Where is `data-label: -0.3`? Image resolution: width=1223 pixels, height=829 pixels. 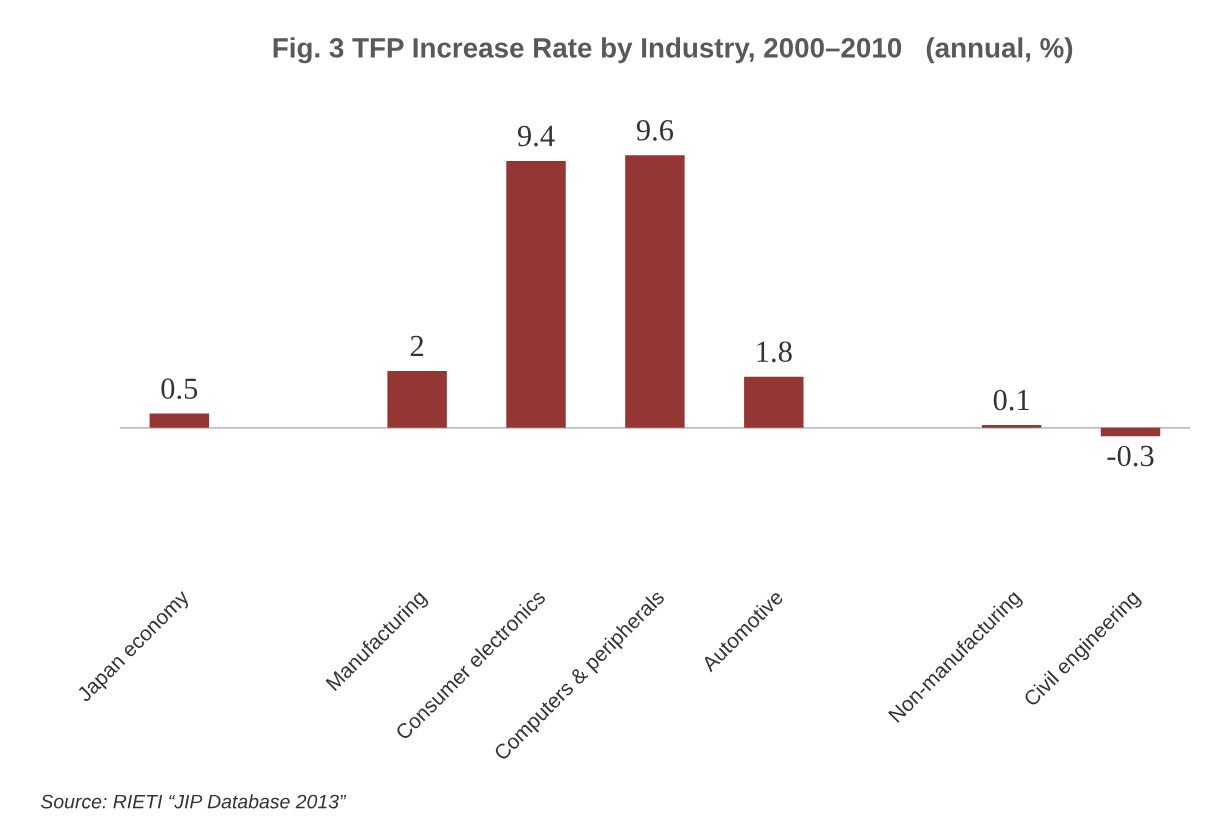 data-label: -0.3 is located at coordinates (1130, 456).